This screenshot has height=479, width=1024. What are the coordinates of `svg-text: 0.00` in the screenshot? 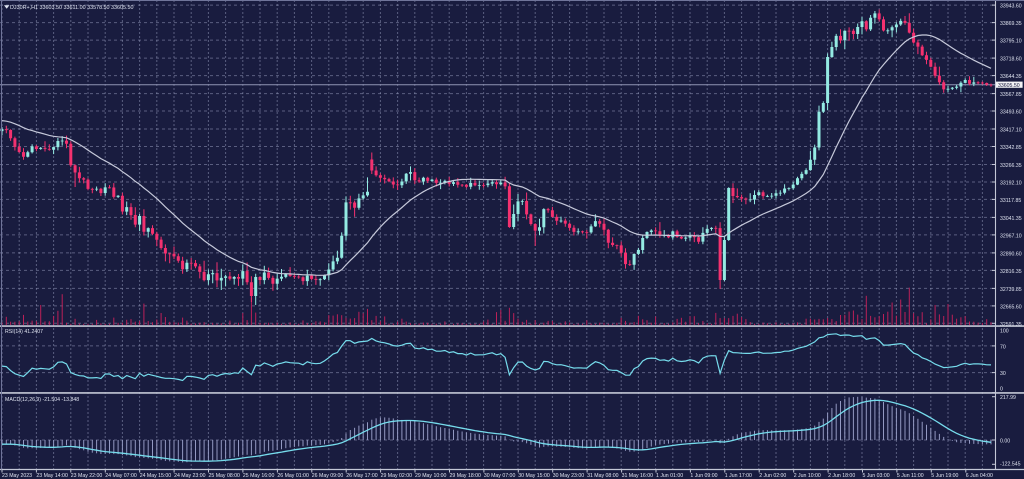 It's located at (1005, 442).